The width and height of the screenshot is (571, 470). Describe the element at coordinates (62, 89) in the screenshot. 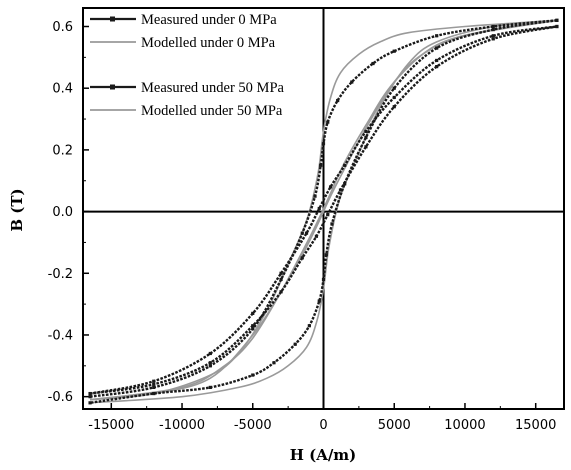

I see `y-tick-label: 0.4` at that location.